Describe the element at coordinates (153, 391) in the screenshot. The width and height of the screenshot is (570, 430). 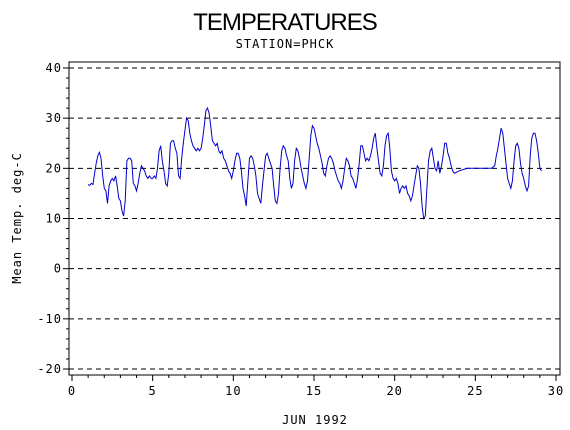
I see `x-tick-label: 5` at that location.